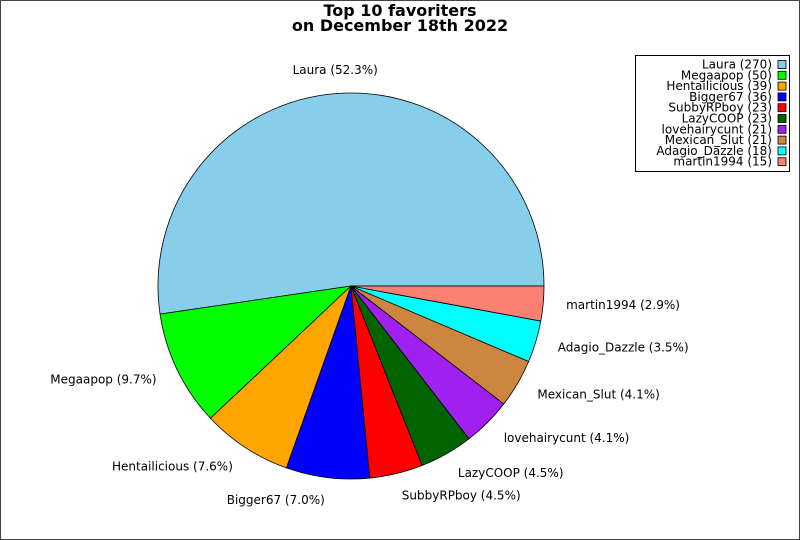 The width and height of the screenshot is (800, 540). Describe the element at coordinates (335, 70) in the screenshot. I see `slice-label-laura: Laura (52.3%)` at that location.